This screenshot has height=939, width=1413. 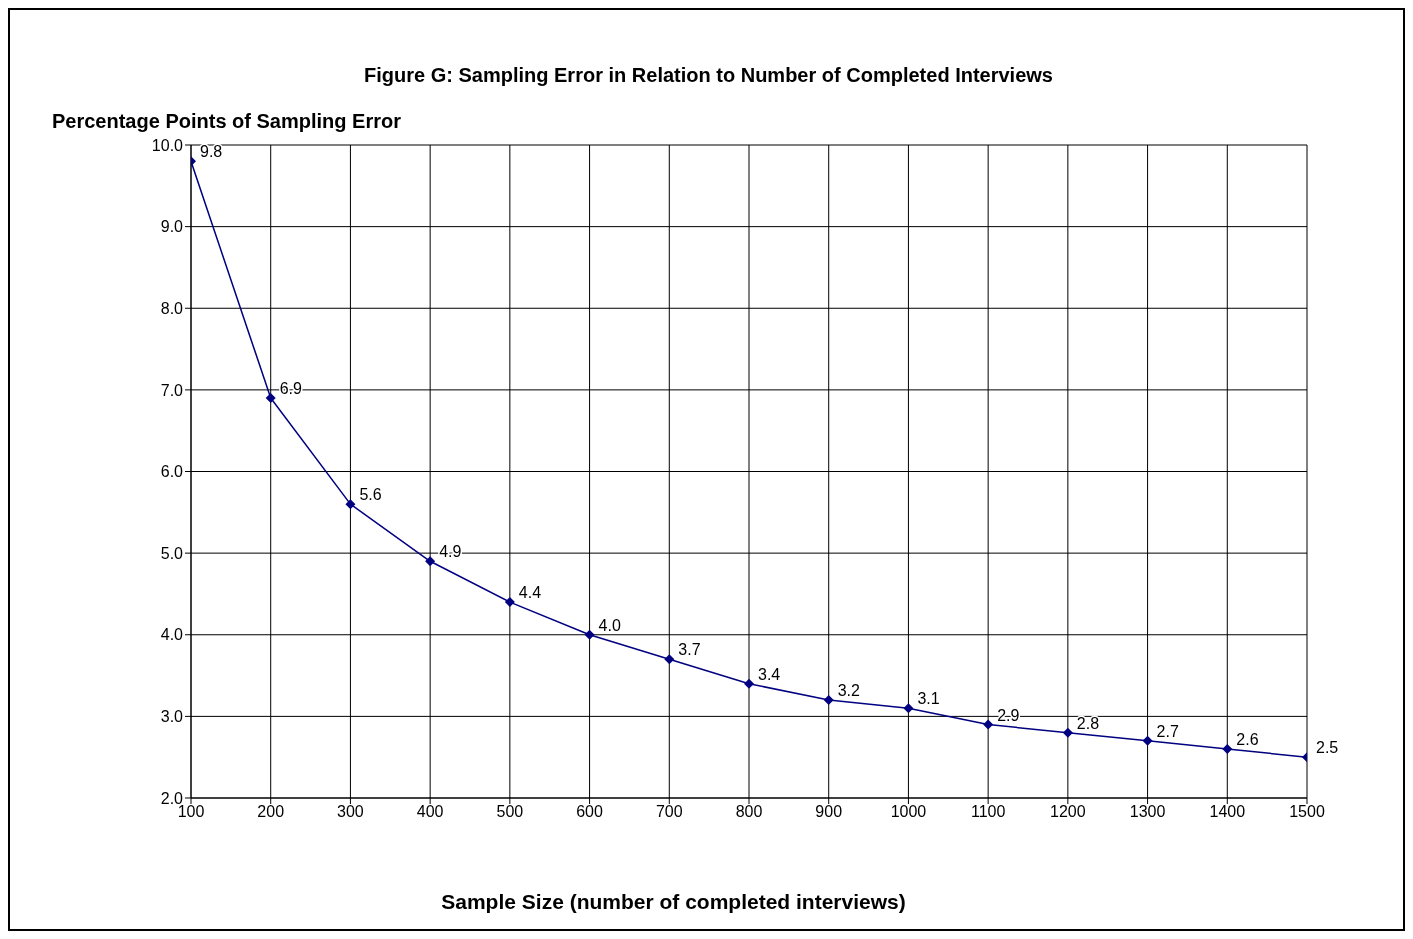 What do you see at coordinates (271, 812) in the screenshot?
I see `x-tick-label: 200` at bounding box center [271, 812].